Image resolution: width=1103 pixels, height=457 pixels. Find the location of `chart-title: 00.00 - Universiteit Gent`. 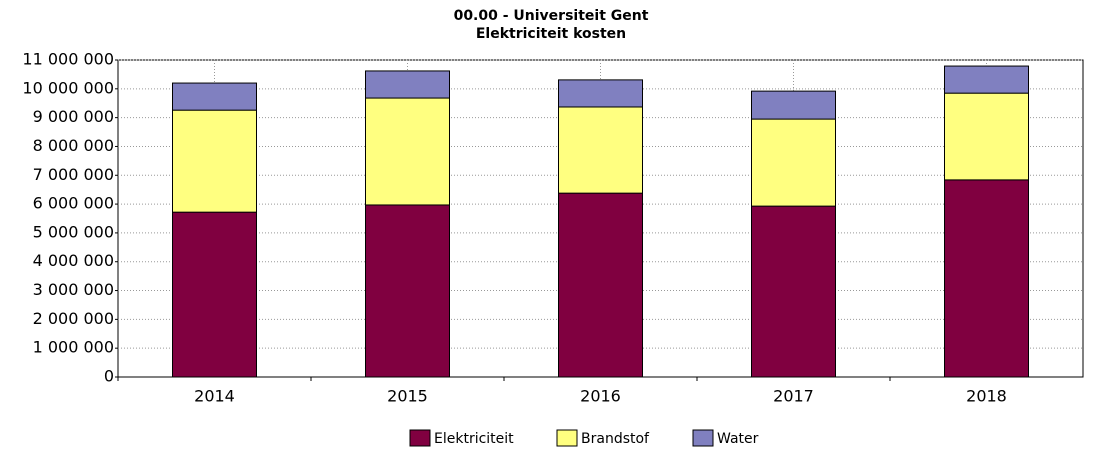

chart-title: 00.00 - Universiteit Gent is located at coordinates (551, 16).